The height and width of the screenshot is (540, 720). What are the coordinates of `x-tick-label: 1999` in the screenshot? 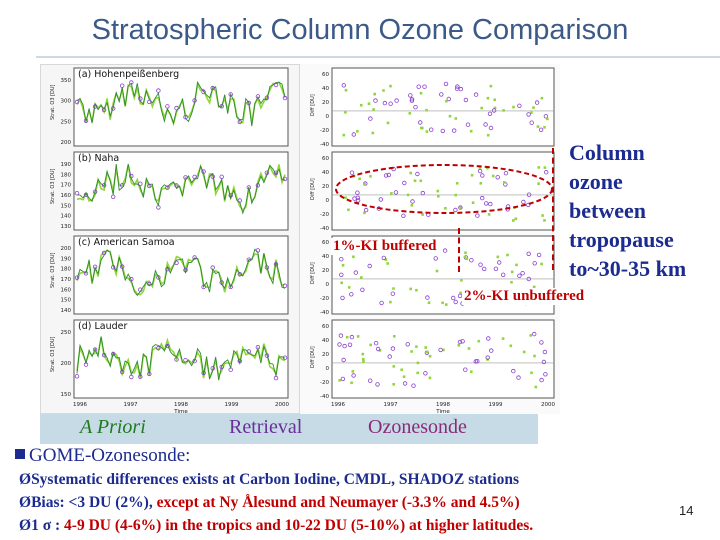 It's located at (232, 405).